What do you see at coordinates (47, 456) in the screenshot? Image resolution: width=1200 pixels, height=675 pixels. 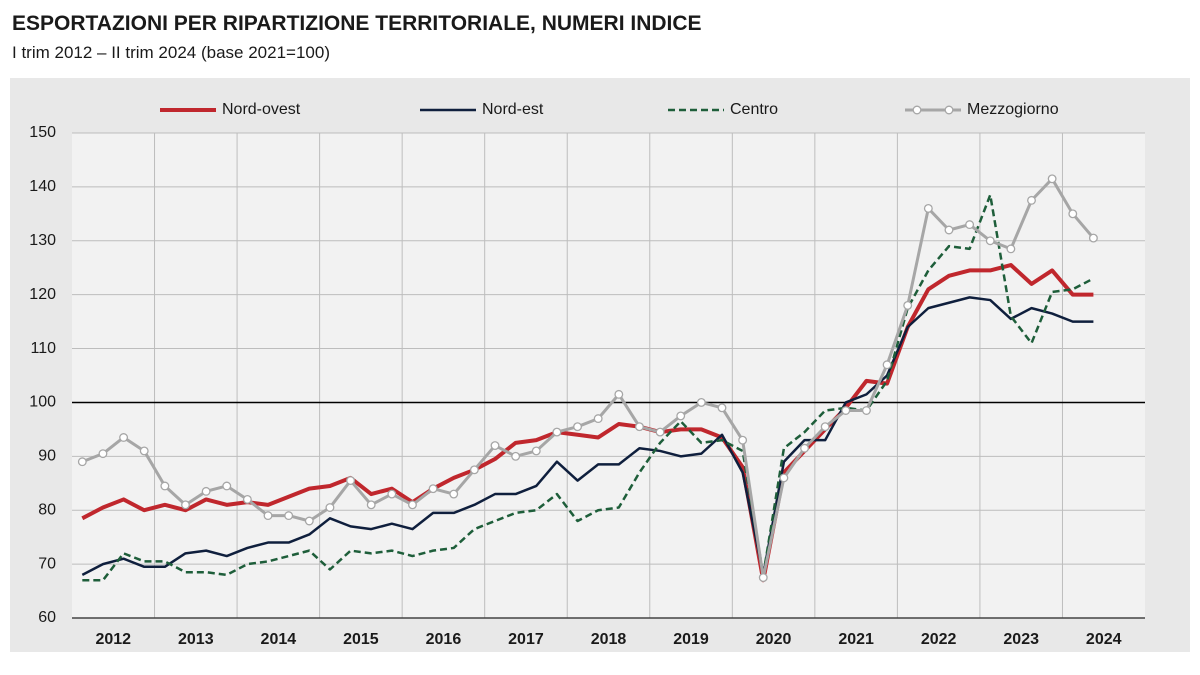 I see `y-tick-label: 90` at bounding box center [47, 456].